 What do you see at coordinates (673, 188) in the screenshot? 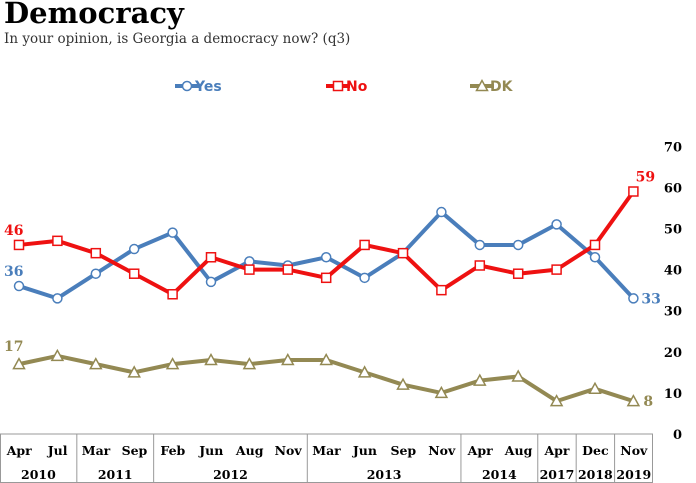
I see `y-tick-label: 60` at bounding box center [673, 188].